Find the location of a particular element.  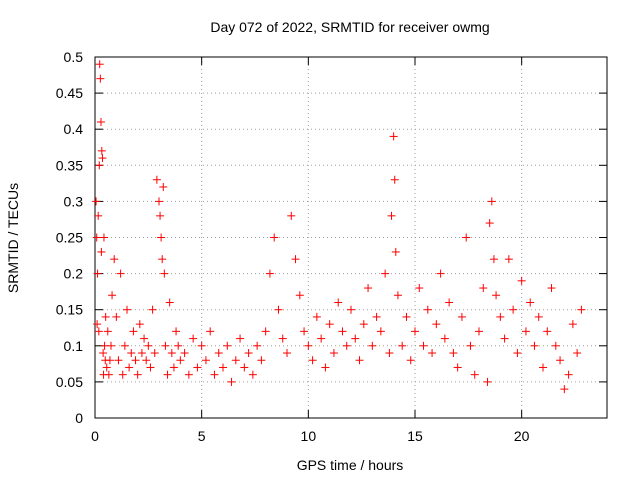

y-tick-label: 0.05 is located at coordinates (69, 382).